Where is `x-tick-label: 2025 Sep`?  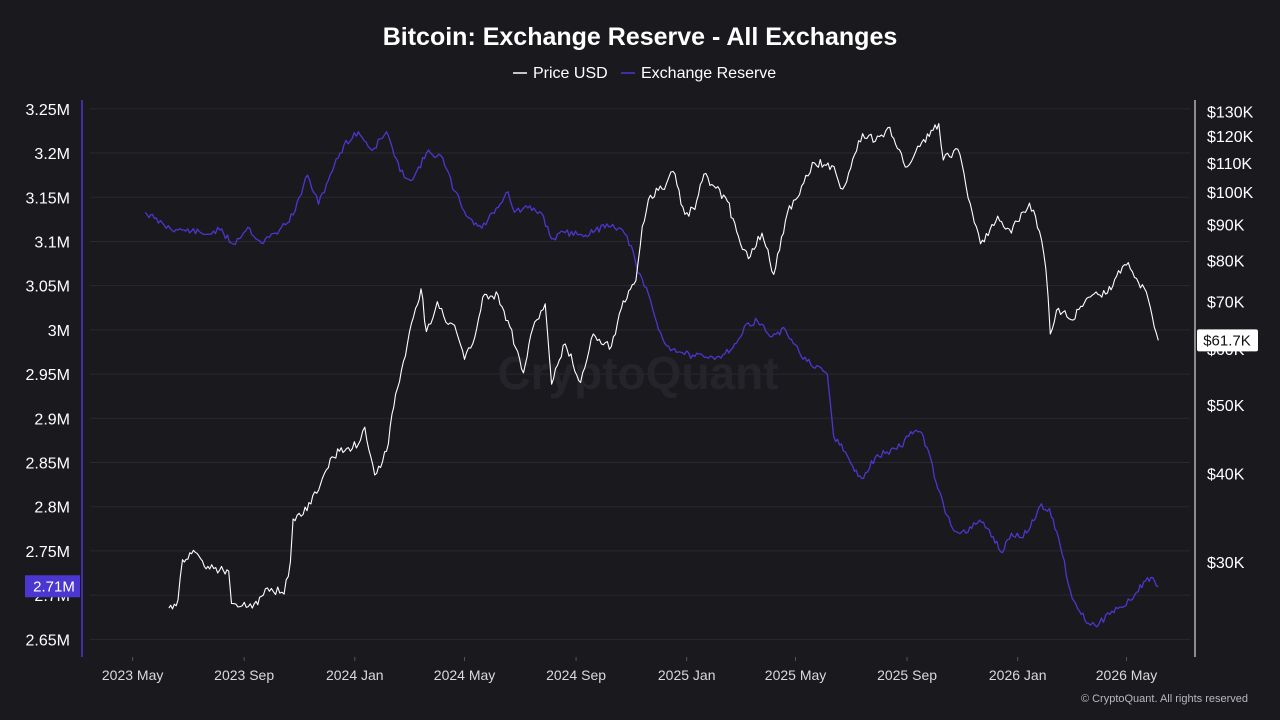
x-tick-label: 2025 Sep is located at coordinates (907, 675).